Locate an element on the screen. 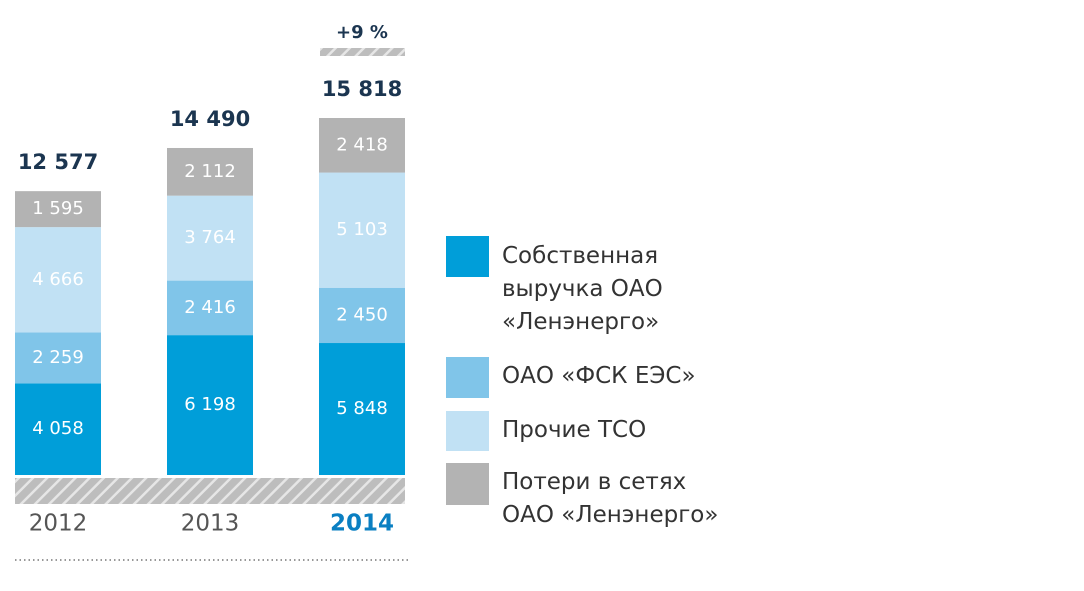  value-label: 2 112 is located at coordinates (210, 171).